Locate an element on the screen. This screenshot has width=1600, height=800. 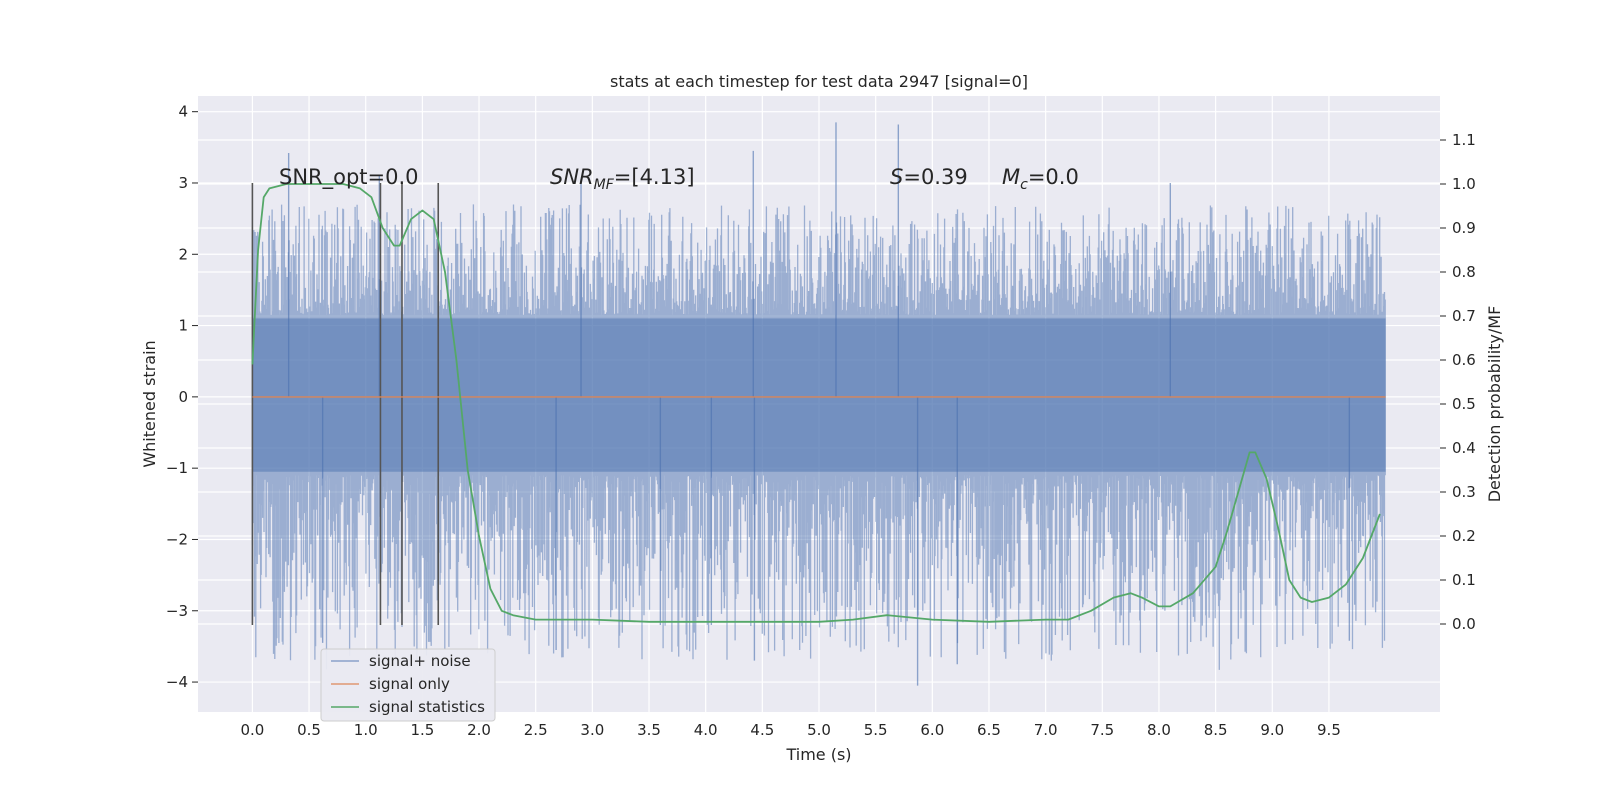
s-value: =0.39 is located at coordinates (935, 177).